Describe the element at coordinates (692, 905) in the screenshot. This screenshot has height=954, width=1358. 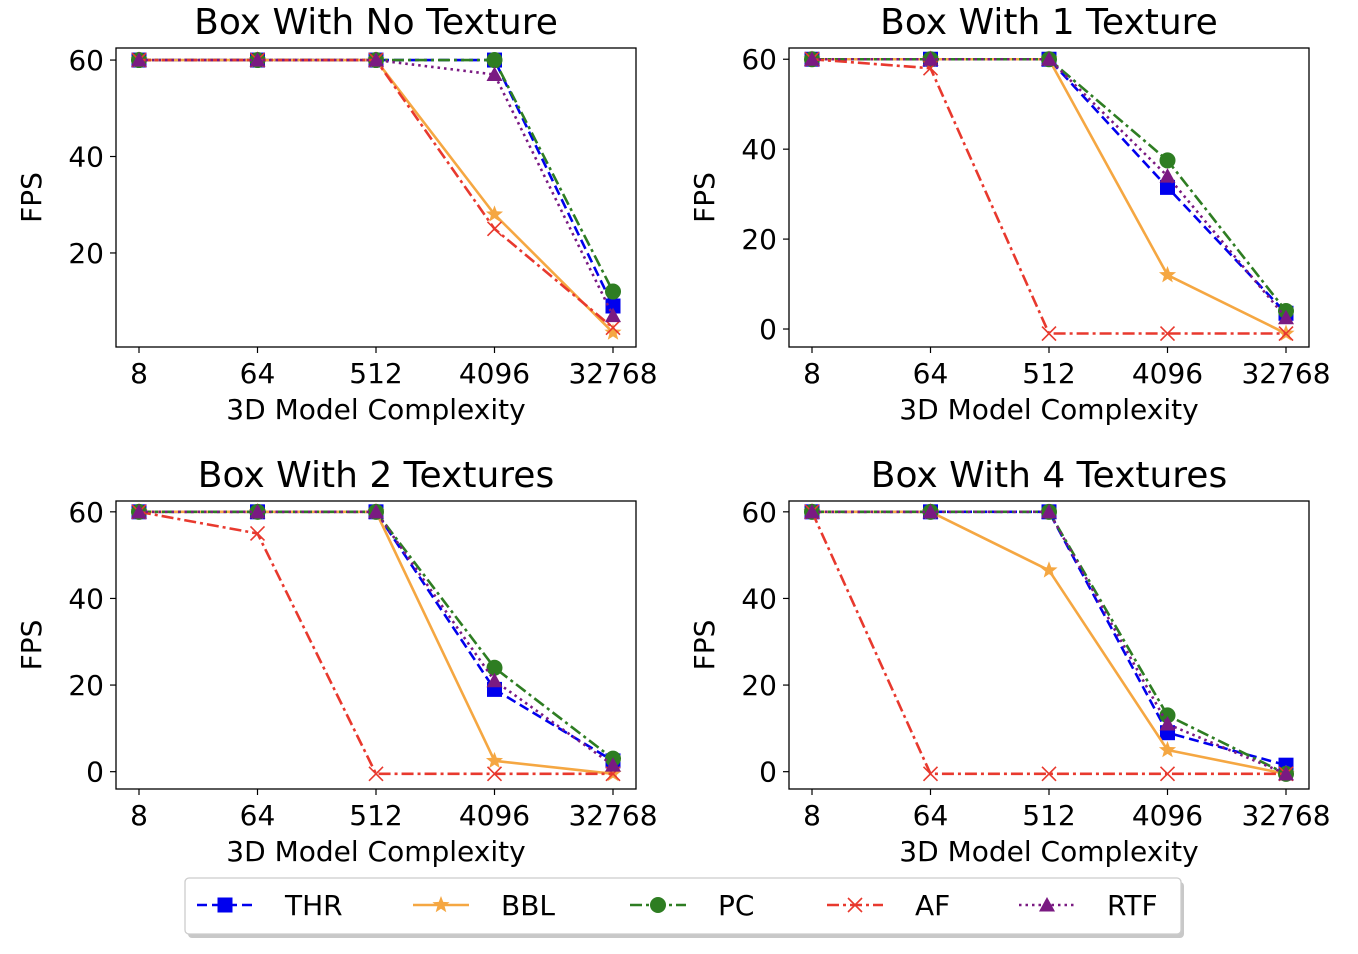
I see `legend-item-pc: PC` at that location.